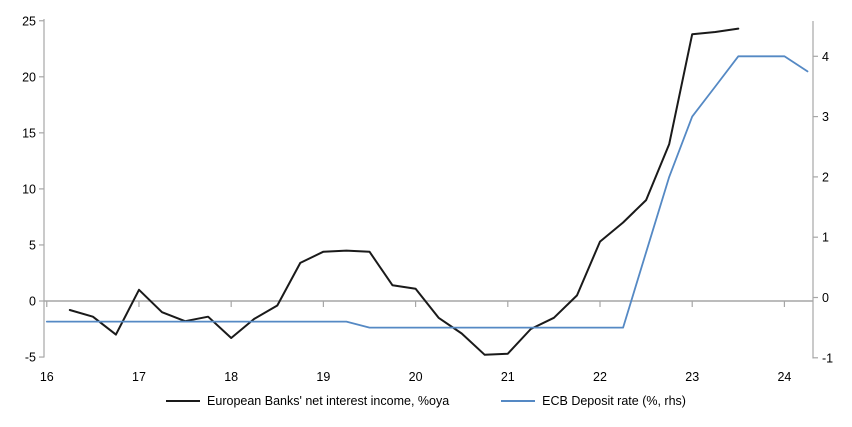 Image resolution: width=852 pixels, height=427 pixels. What do you see at coordinates (784, 377) in the screenshot?
I see `x-axis-tick-label: 24` at bounding box center [784, 377].